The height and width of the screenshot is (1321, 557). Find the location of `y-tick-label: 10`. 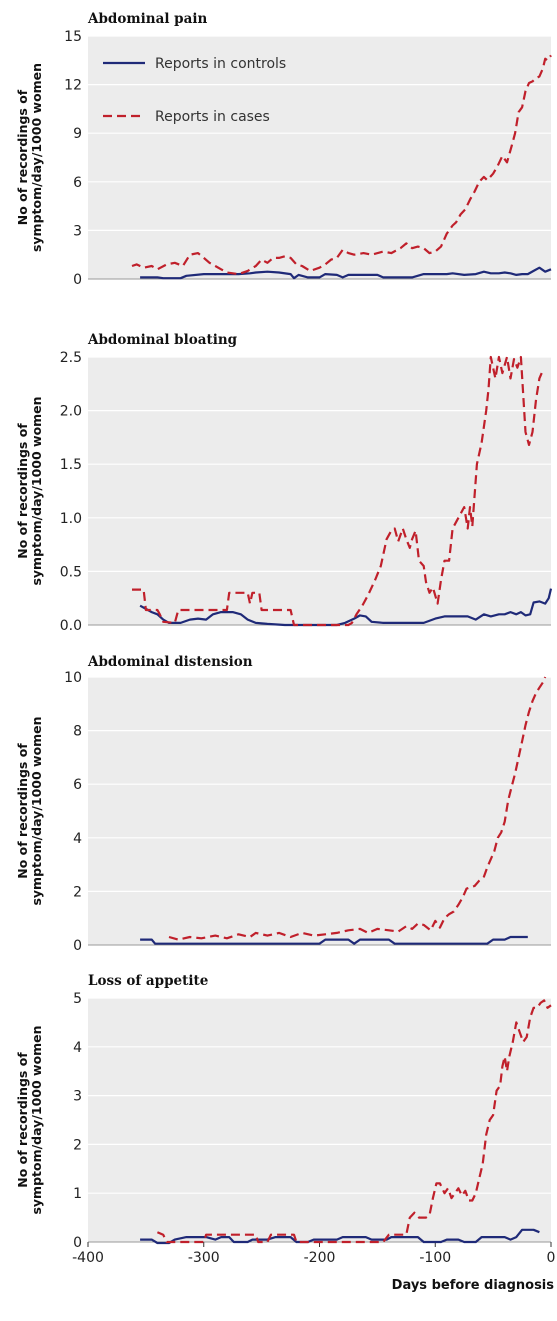

y-tick-label: 10 is located at coordinates (73, 678).